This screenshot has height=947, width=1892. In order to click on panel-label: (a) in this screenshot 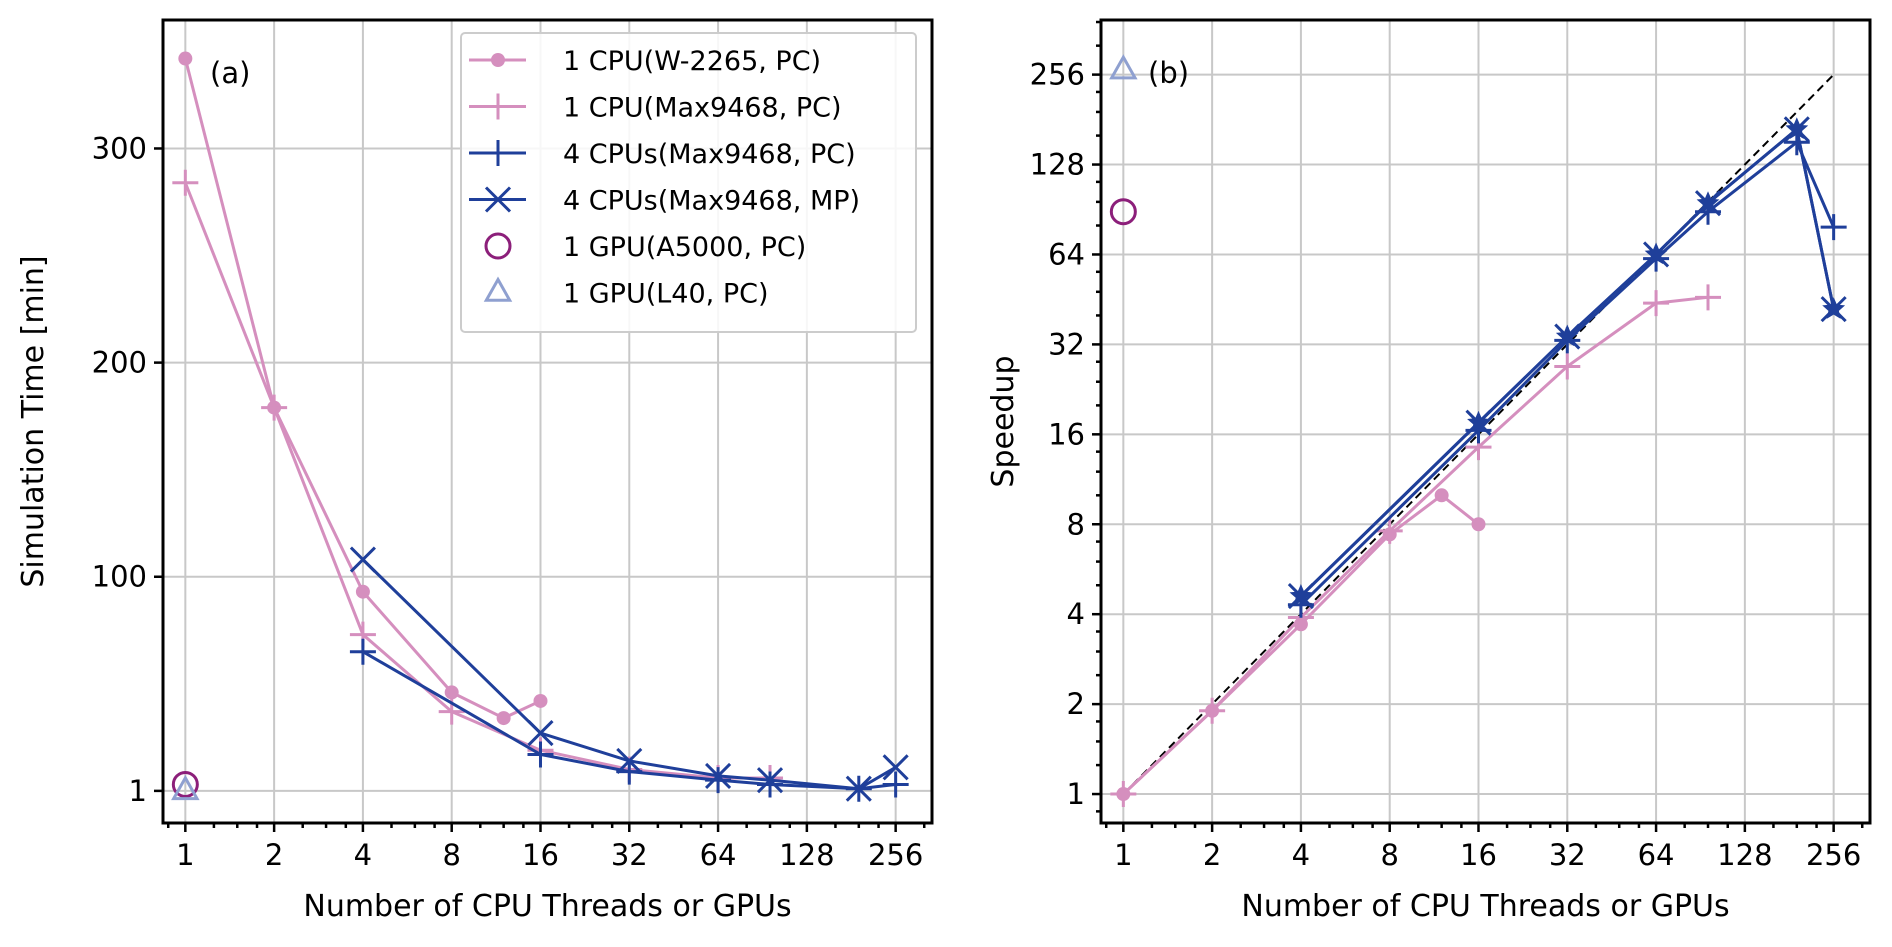, I will do `click(230, 73)`.